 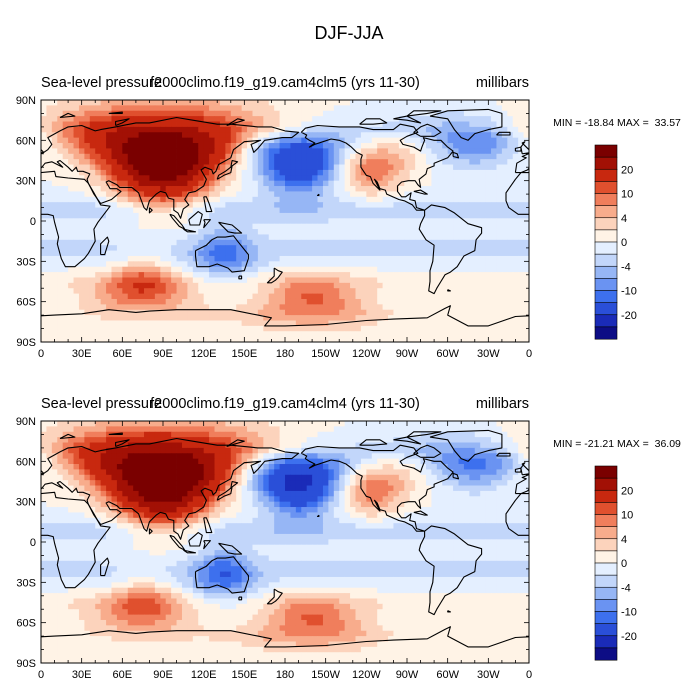 I want to click on colorbar-swatch, so click(x=606, y=236).